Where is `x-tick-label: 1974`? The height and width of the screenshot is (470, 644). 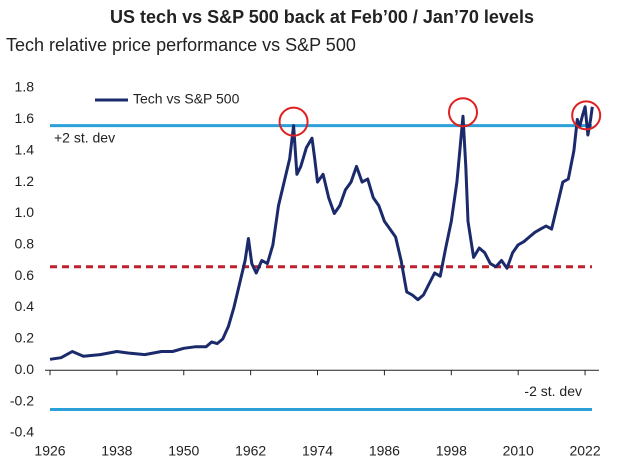 x-tick-label: 1974 is located at coordinates (317, 451).